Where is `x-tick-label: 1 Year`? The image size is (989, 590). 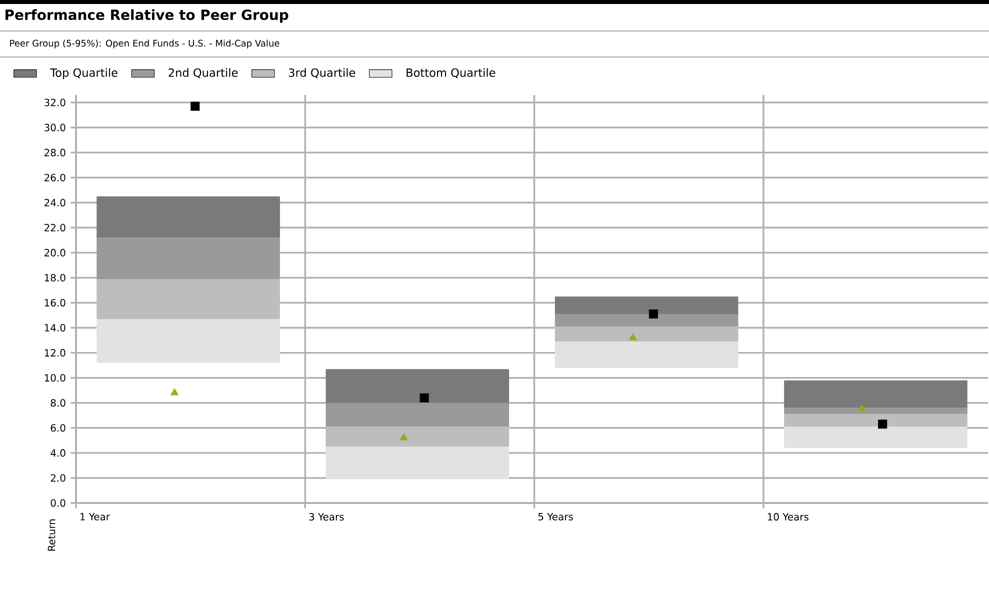 x-tick-label: 1 Year is located at coordinates (95, 516).